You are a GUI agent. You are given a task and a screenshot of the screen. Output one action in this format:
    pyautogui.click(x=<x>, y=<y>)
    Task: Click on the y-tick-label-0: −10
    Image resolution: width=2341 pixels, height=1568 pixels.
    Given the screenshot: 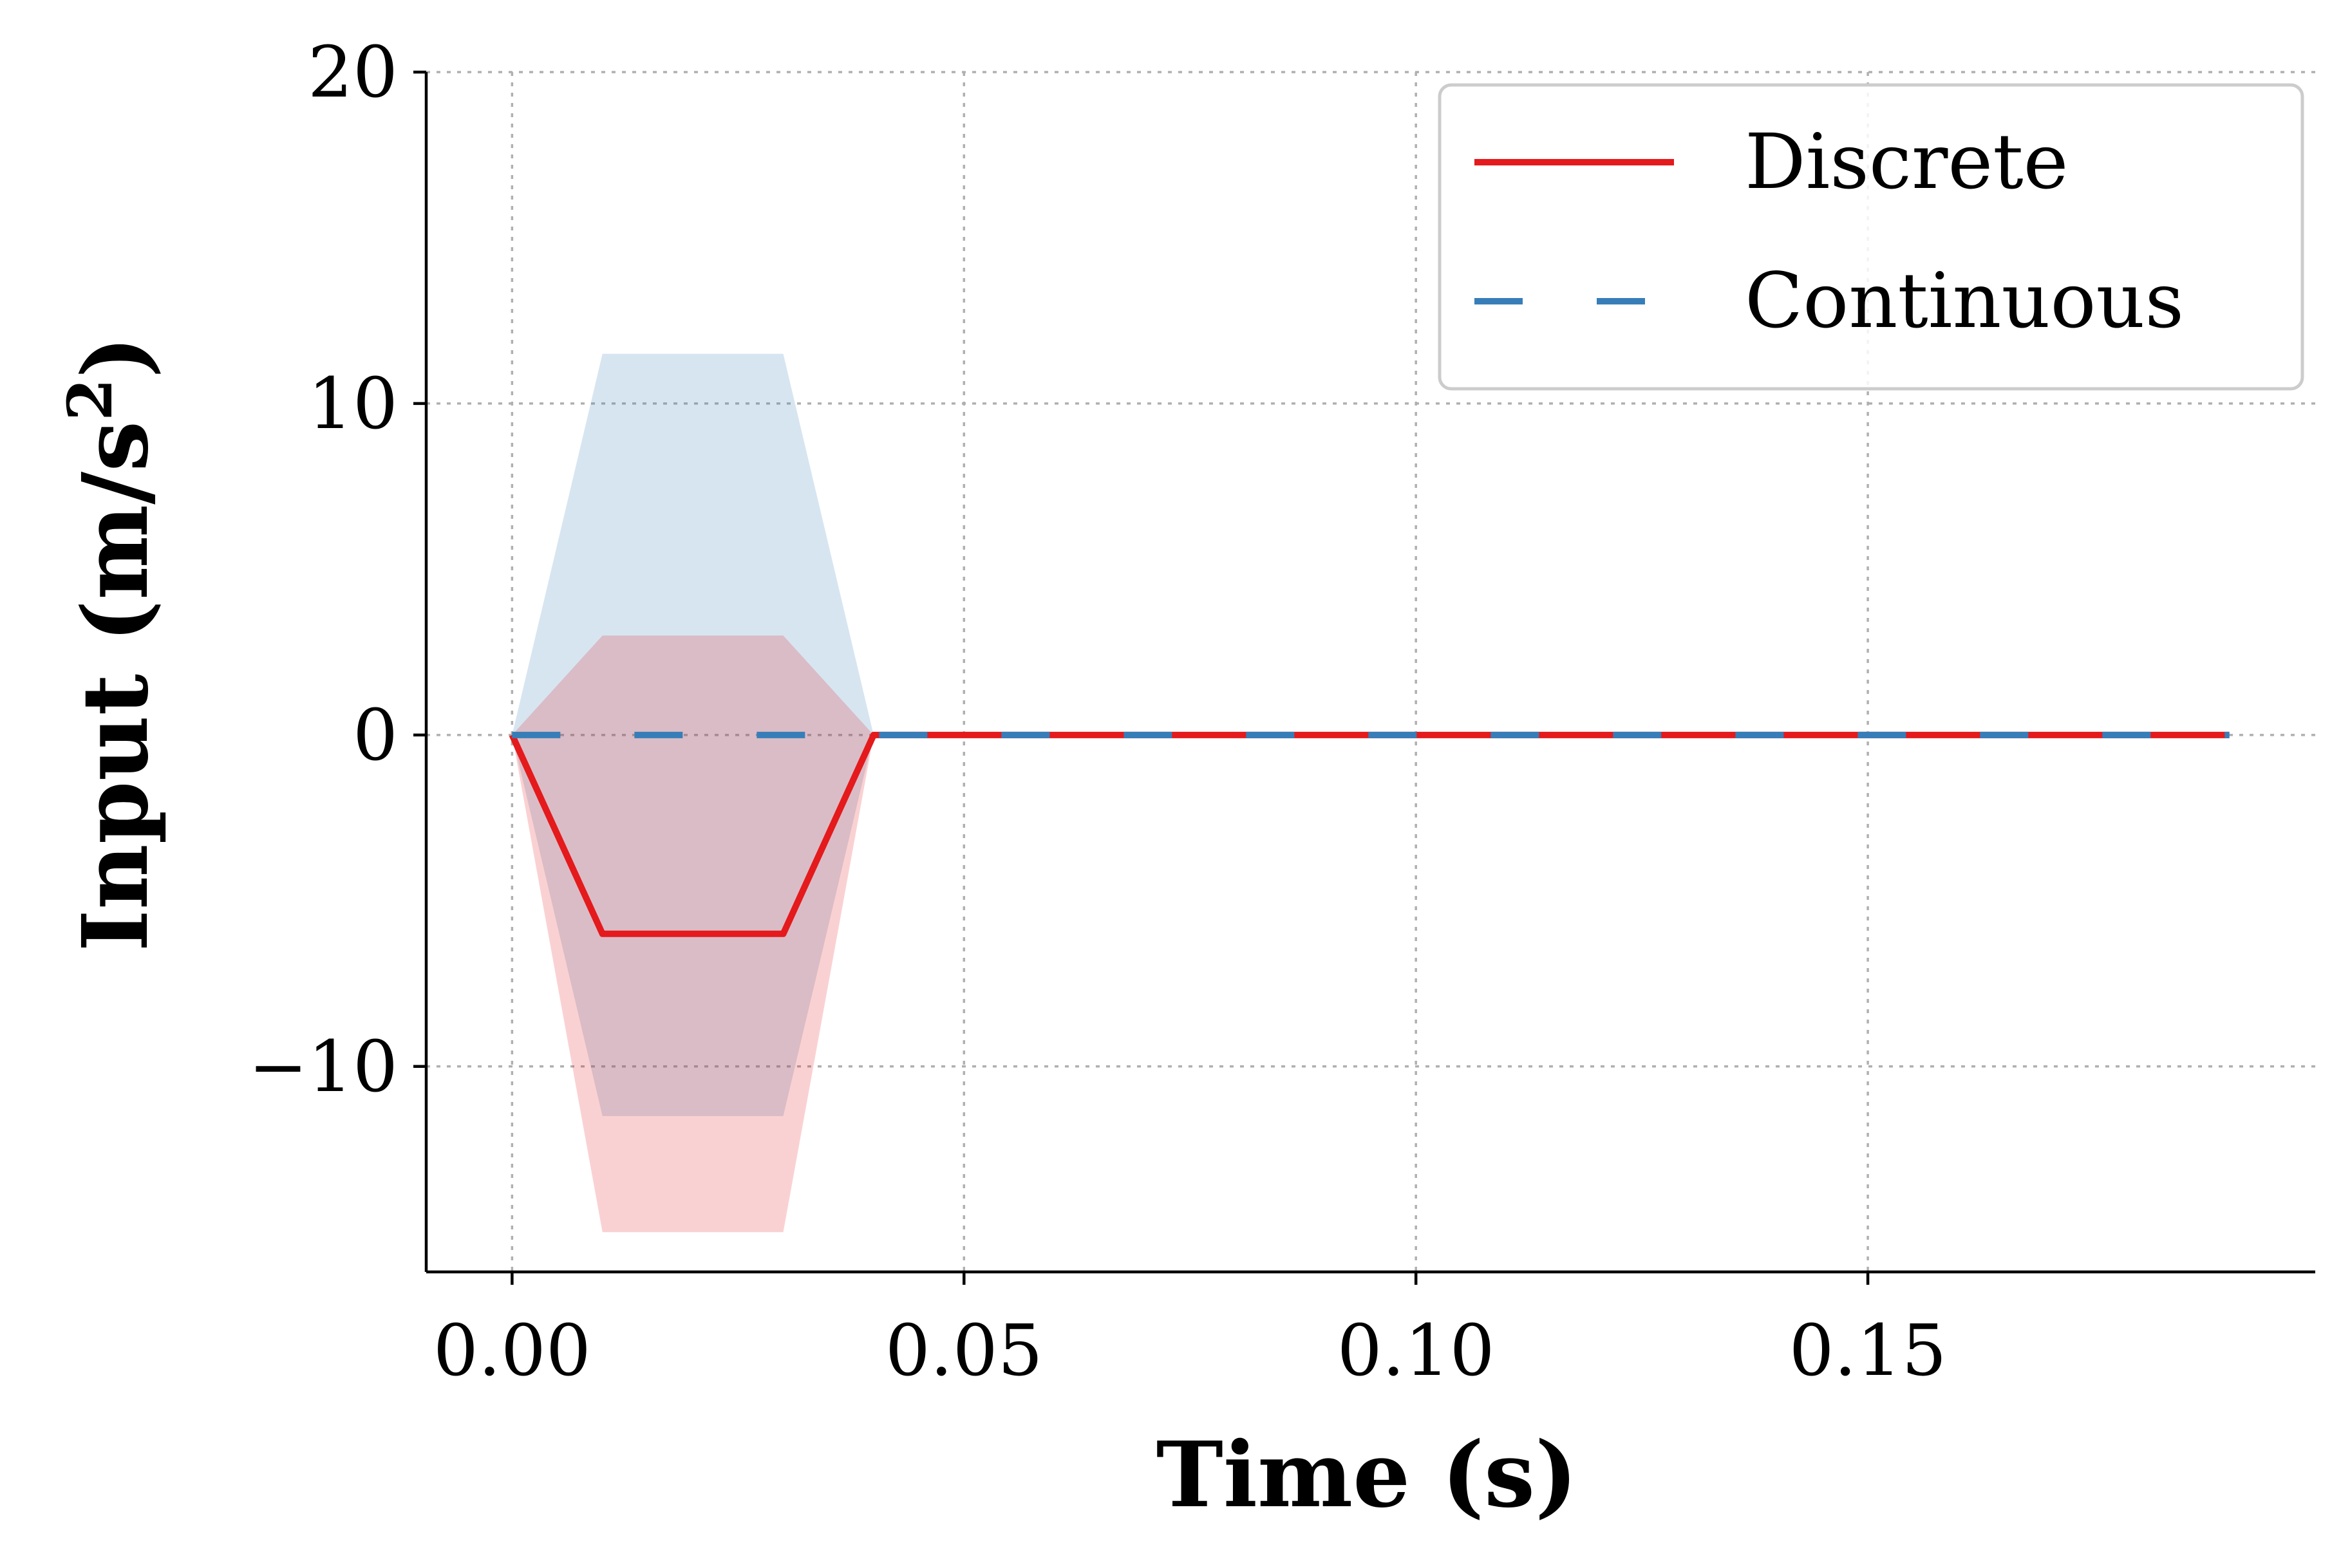 What is the action you would take?
    pyautogui.click(x=323, y=1066)
    